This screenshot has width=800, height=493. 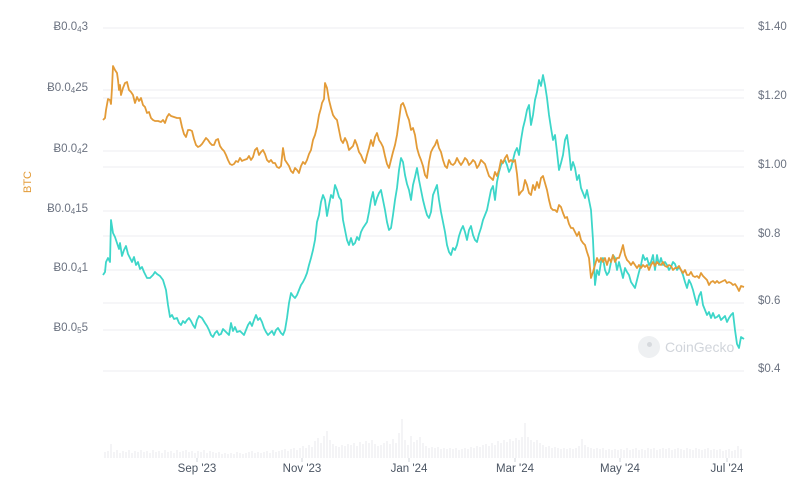 What do you see at coordinates (769, 234) in the screenshot?
I see `right-tick-3: $0.8` at bounding box center [769, 234].